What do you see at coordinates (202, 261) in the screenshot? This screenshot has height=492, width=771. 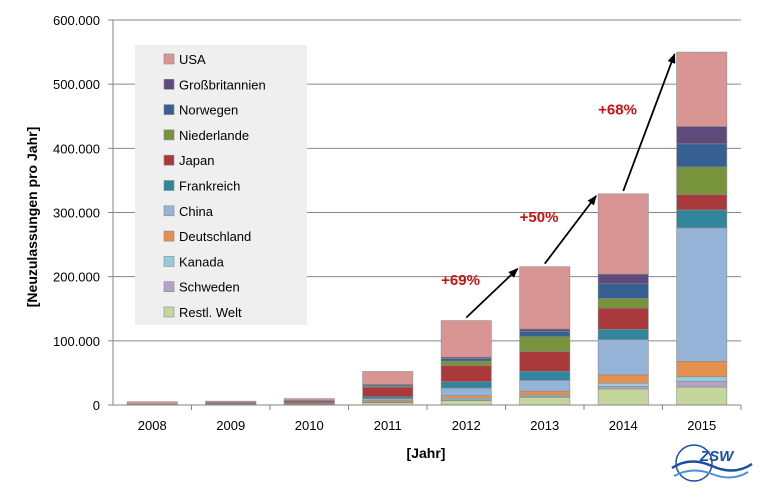 I see `legend-label: Kanada` at bounding box center [202, 261].